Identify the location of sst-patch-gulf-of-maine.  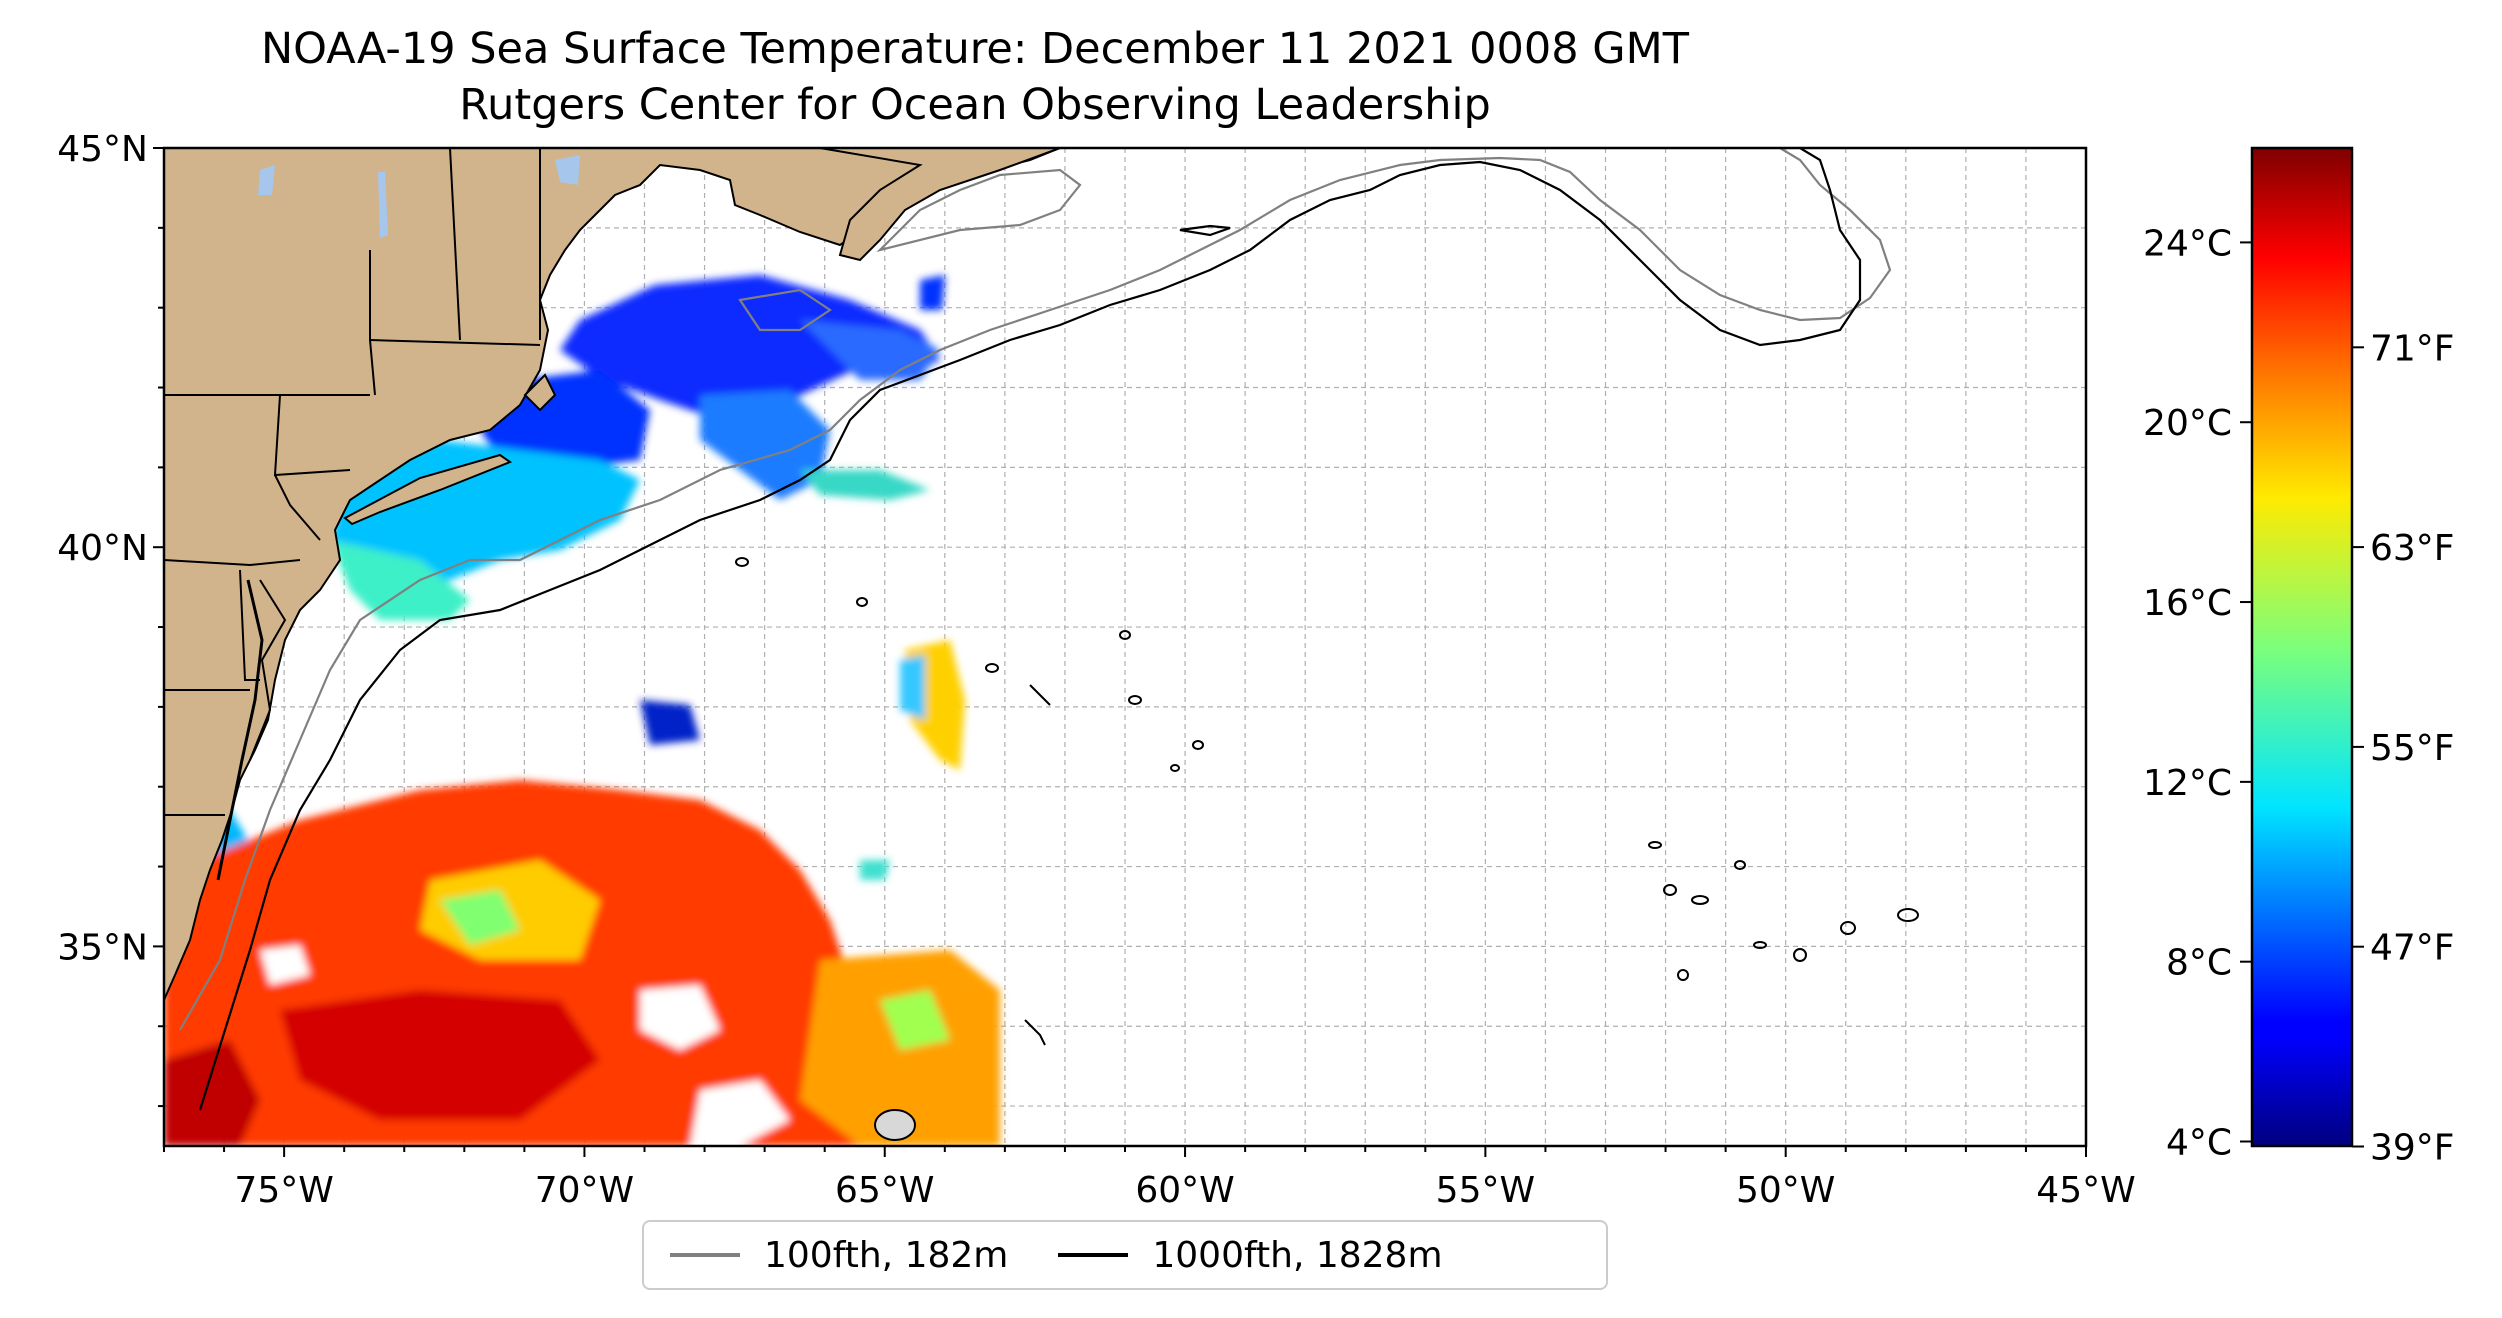
(750, 347).